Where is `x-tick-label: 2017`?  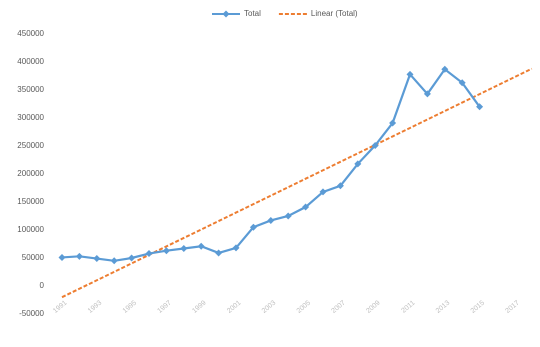 x-tick-label: 2017 is located at coordinates (512, 307).